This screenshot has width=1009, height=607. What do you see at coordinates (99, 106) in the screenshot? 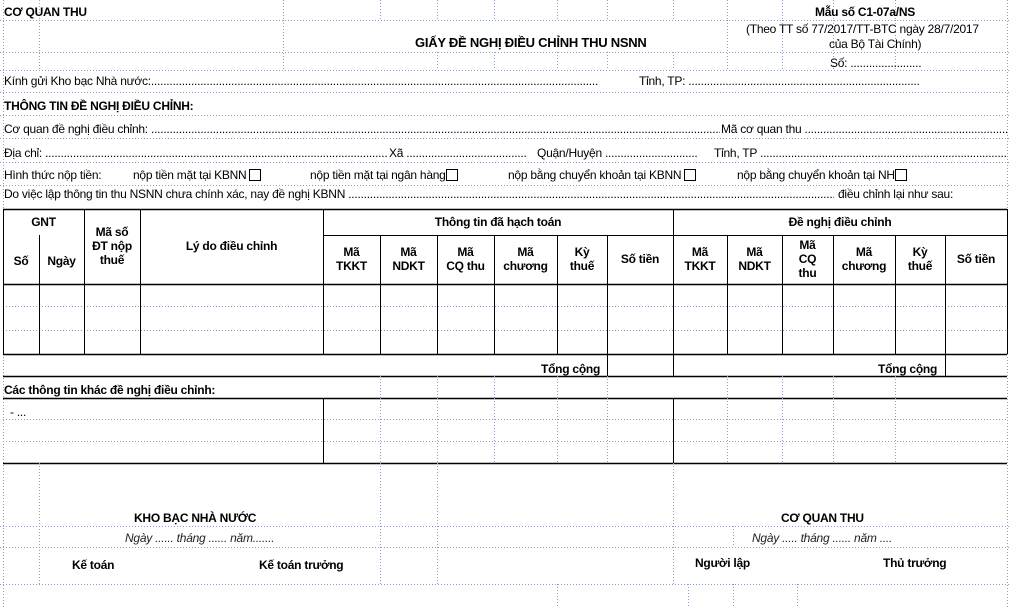
I see `section-title: THÔNG TIN ĐỀ NGHỊ ĐIỀU CHỈNH:` at bounding box center [99, 106].